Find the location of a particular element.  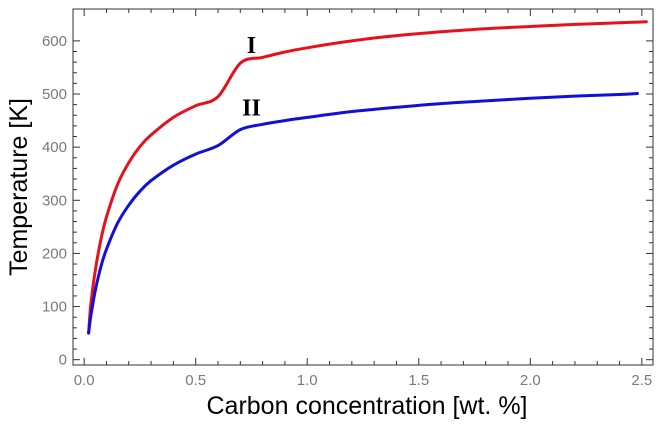

x-tick-label: 1.5 is located at coordinates (418, 380).